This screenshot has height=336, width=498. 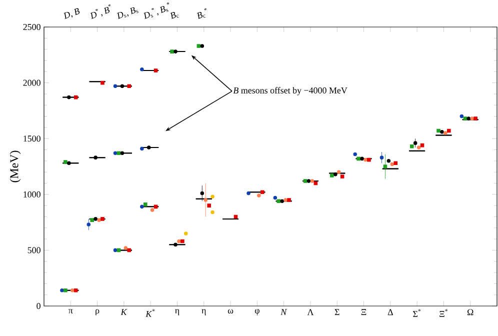 I want to click on y-tick-label: 1000, so click(x=32, y=194).